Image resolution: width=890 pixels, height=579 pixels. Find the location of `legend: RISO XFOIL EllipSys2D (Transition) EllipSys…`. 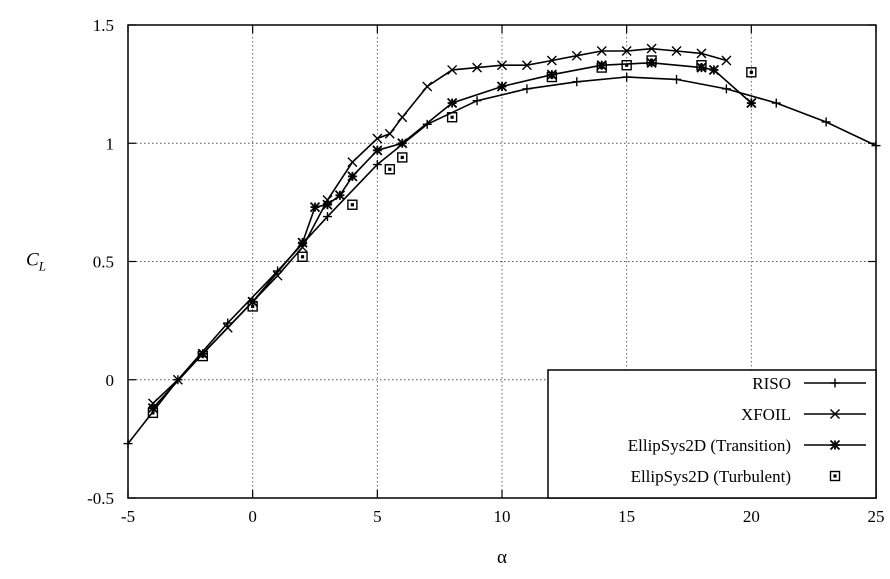

legend: RISO XFOIL EllipSys2D (Transition) EllipSys… is located at coordinates (712, 434).